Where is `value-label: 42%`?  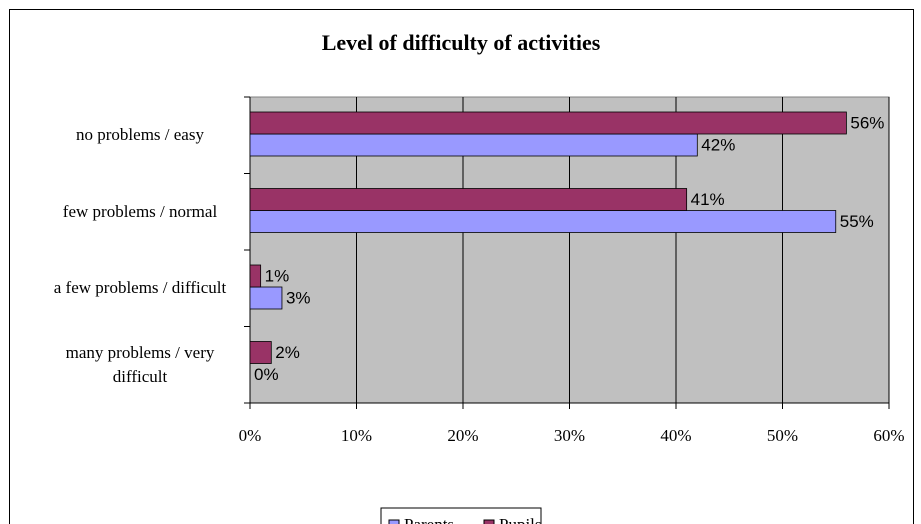
value-label: 42% is located at coordinates (718, 144).